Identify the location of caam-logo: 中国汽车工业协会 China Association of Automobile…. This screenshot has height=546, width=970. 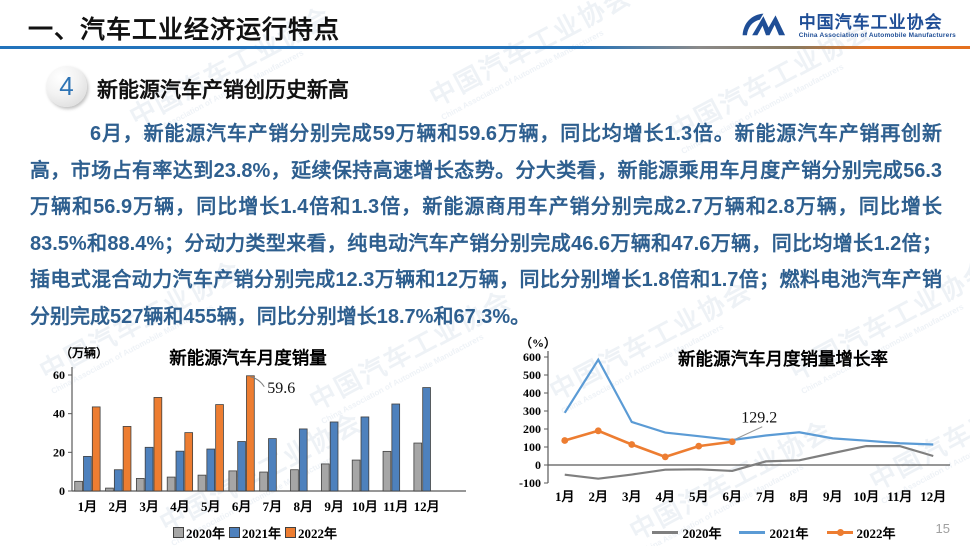
(848, 26).